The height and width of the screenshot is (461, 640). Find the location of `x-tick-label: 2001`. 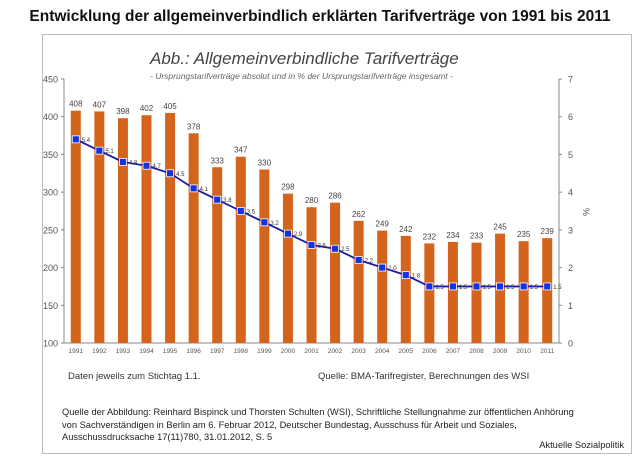

x-tick-label: 2001 is located at coordinates (311, 351).